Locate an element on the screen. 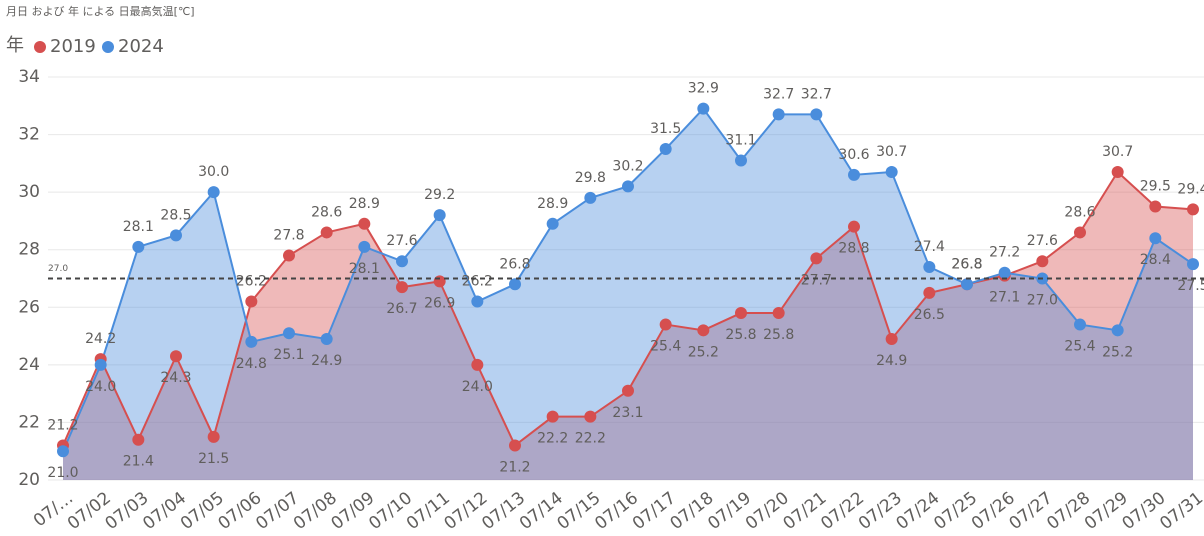  legend-label: 2019 is located at coordinates (73, 46).